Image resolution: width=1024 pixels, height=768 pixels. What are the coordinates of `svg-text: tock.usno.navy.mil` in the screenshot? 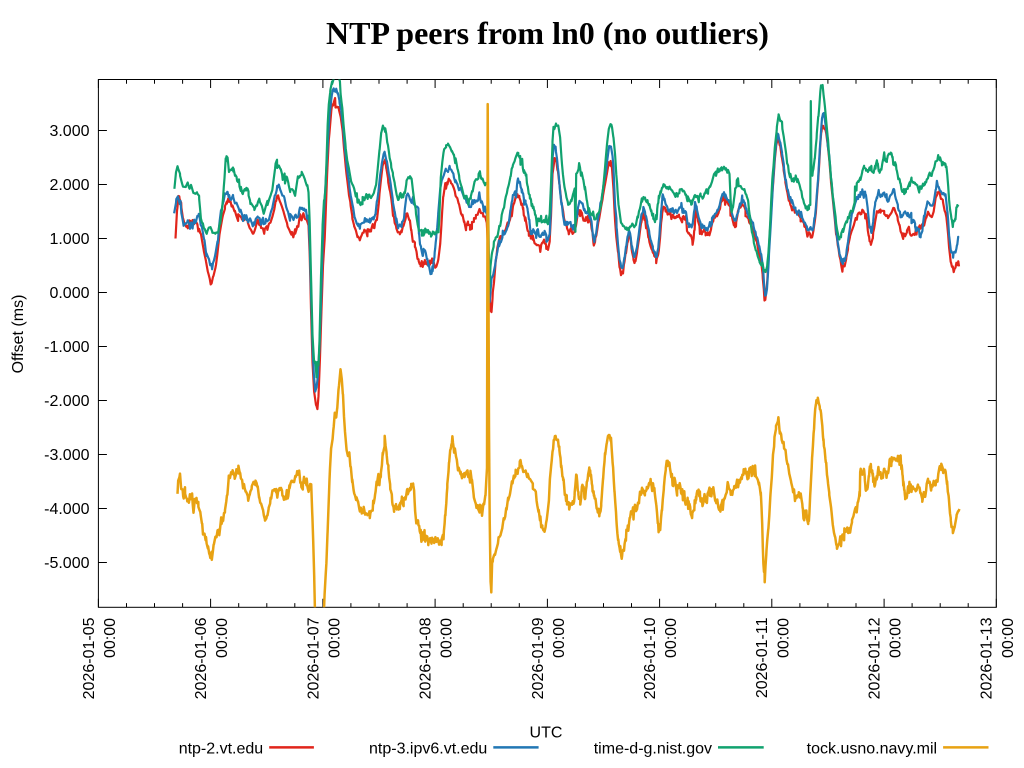 It's located at (872, 749).